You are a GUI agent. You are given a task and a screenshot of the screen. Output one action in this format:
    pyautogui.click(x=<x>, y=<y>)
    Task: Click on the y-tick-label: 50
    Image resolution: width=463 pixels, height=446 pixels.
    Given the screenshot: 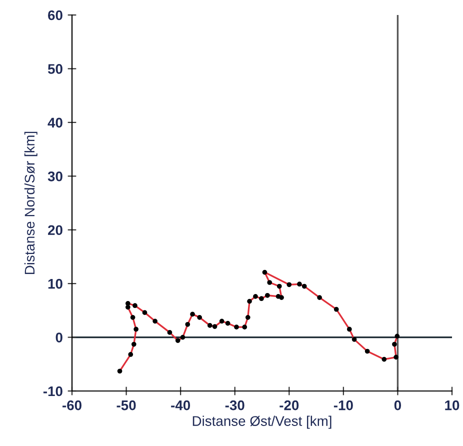 What is the action you would take?
    pyautogui.click(x=55, y=69)
    